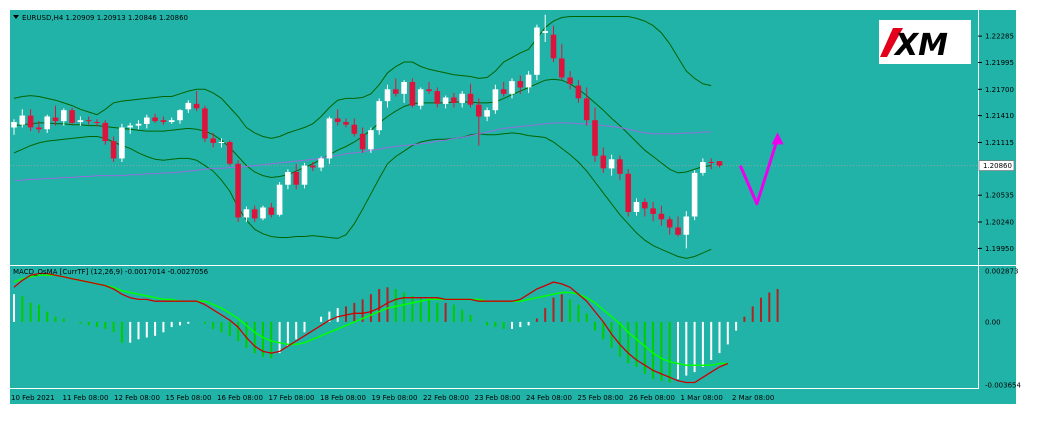 The width and height of the screenshot is (1039, 422). Describe the element at coordinates (999, 90) in the screenshot. I see `price-axis-label: 1.21700` at that location.